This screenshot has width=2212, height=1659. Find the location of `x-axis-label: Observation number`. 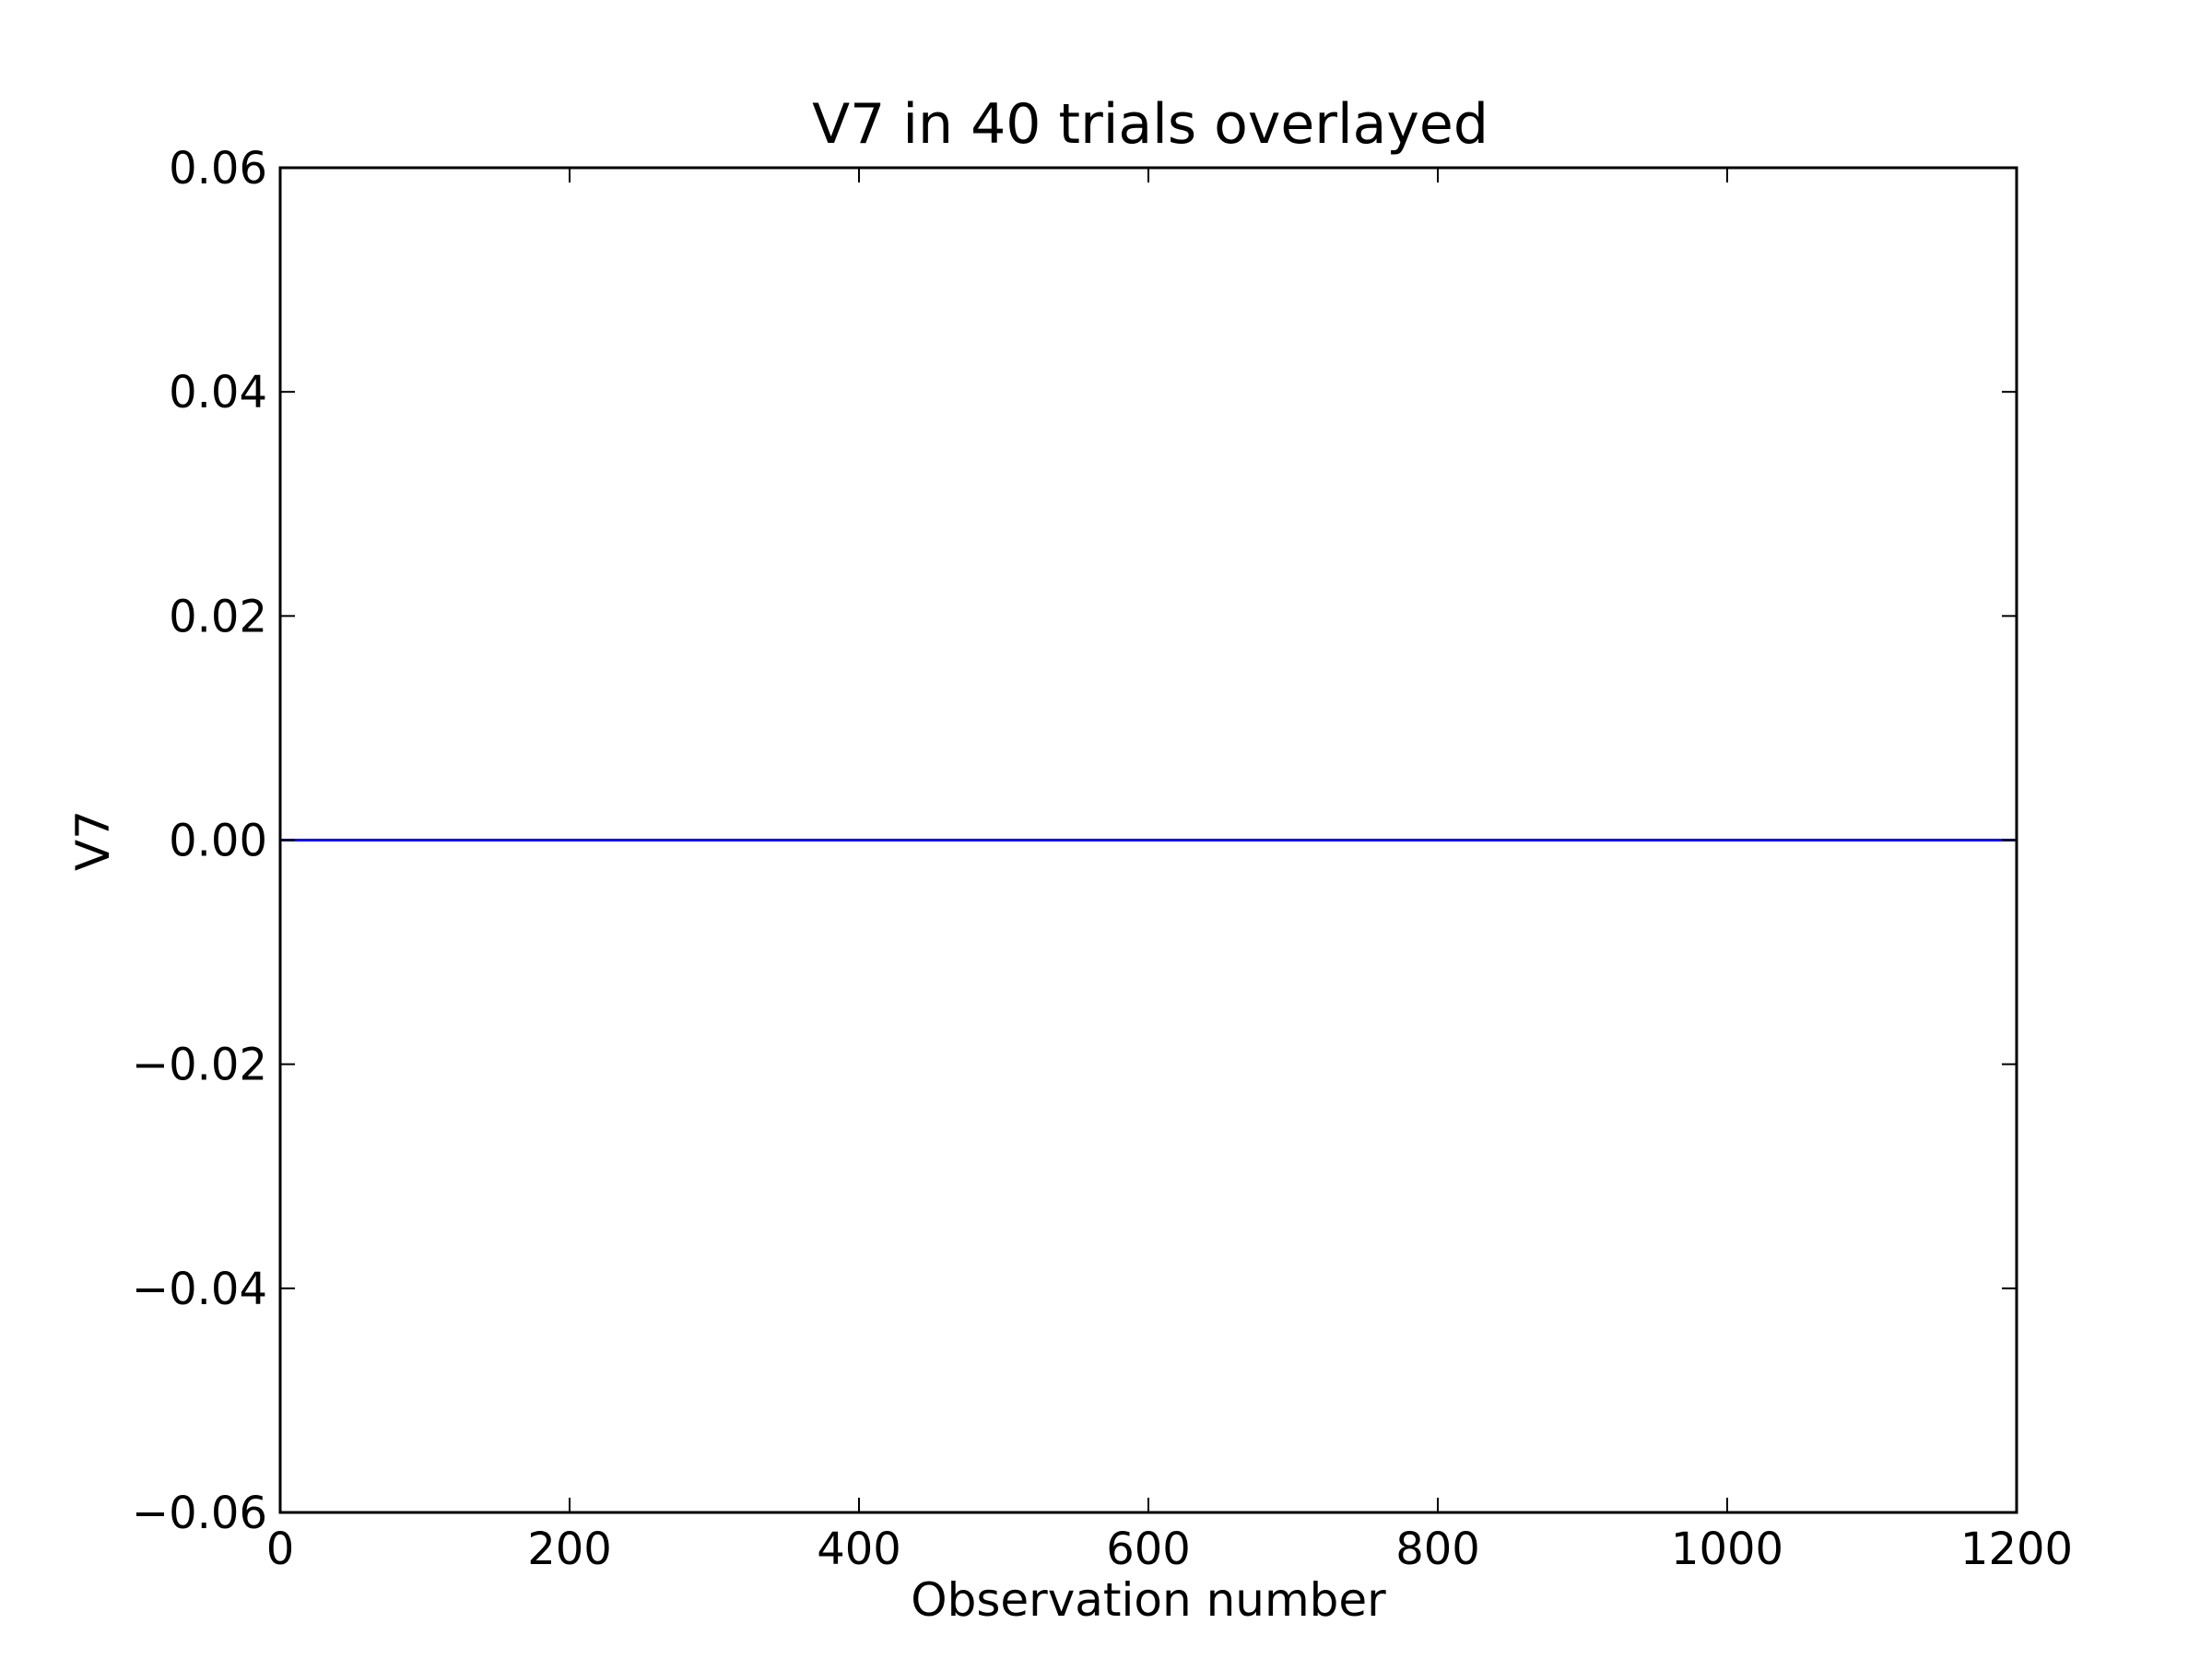

x-axis-label: Observation number is located at coordinates (1148, 1600).